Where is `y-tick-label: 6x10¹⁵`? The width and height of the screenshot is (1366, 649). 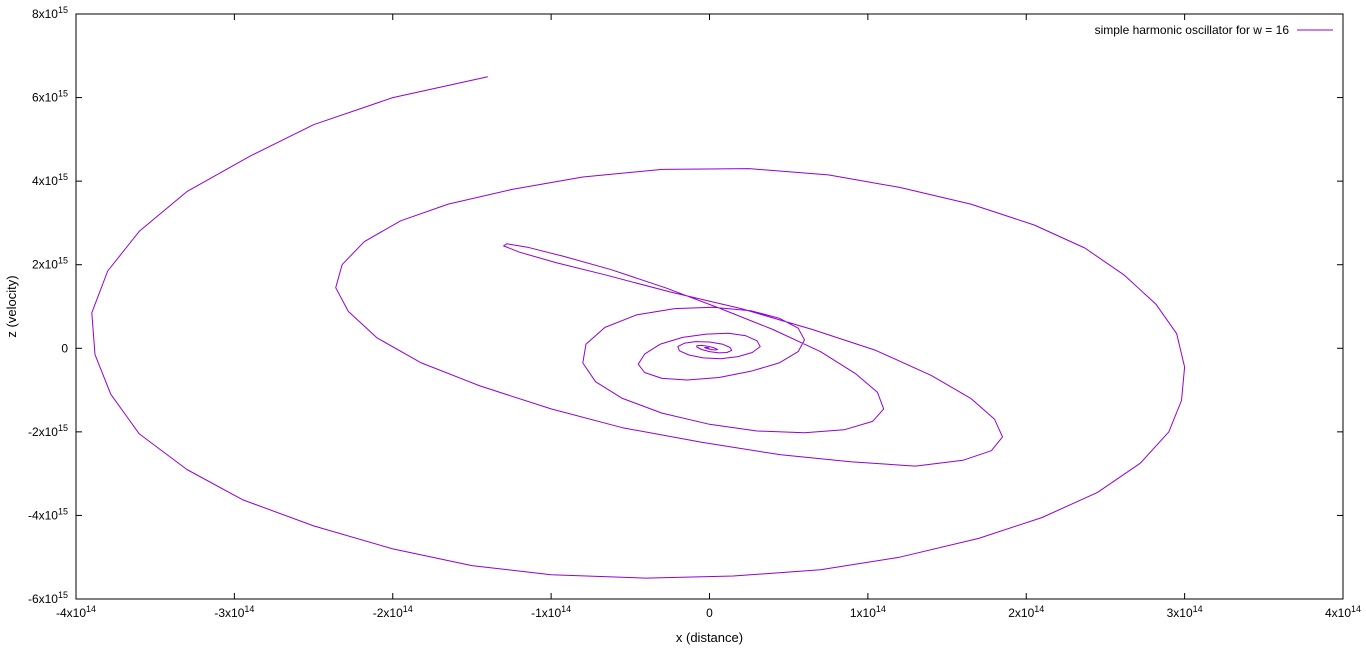 y-tick-label: 6x10¹⁵ is located at coordinates (50, 97).